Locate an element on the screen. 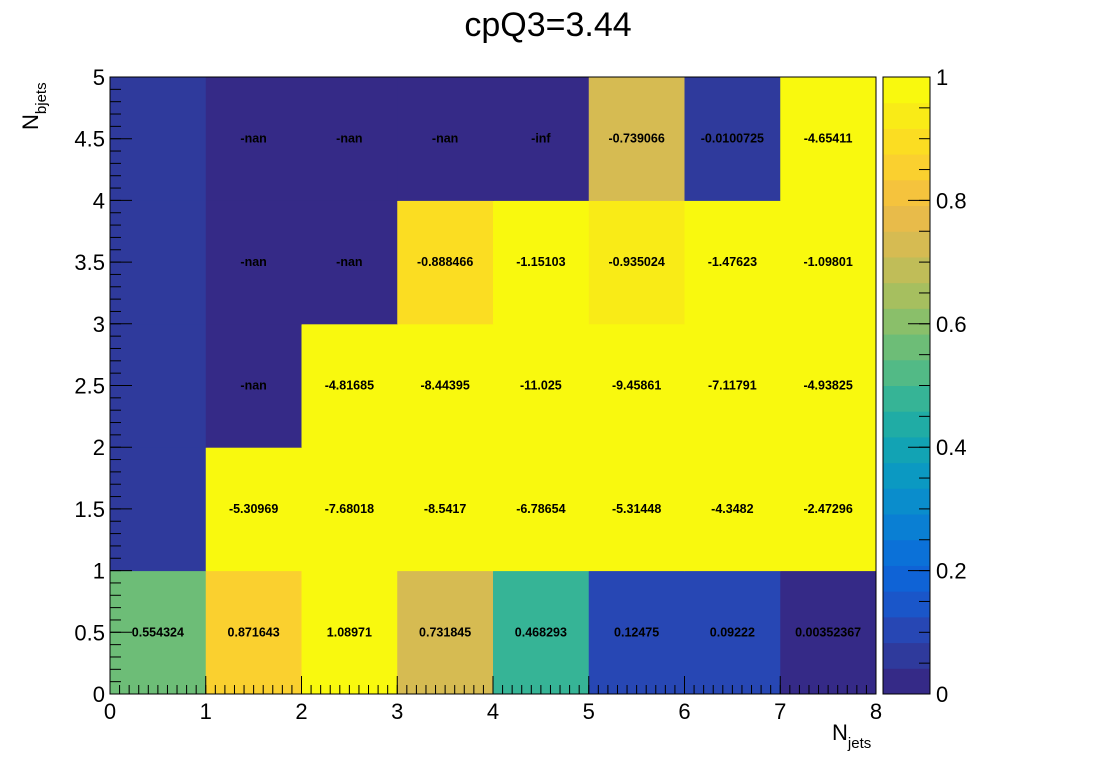  colorbar-tick-label: 0 is located at coordinates (942, 694).